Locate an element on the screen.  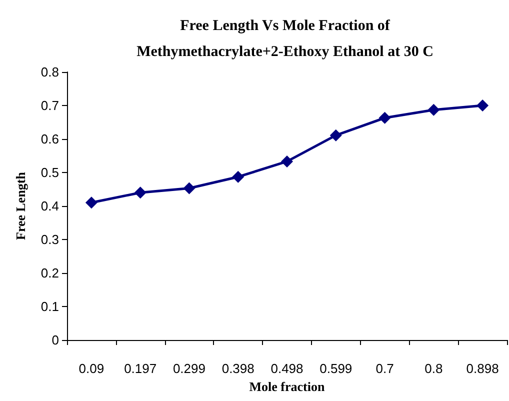
x-tick-label: 0.7 is located at coordinates (385, 368).